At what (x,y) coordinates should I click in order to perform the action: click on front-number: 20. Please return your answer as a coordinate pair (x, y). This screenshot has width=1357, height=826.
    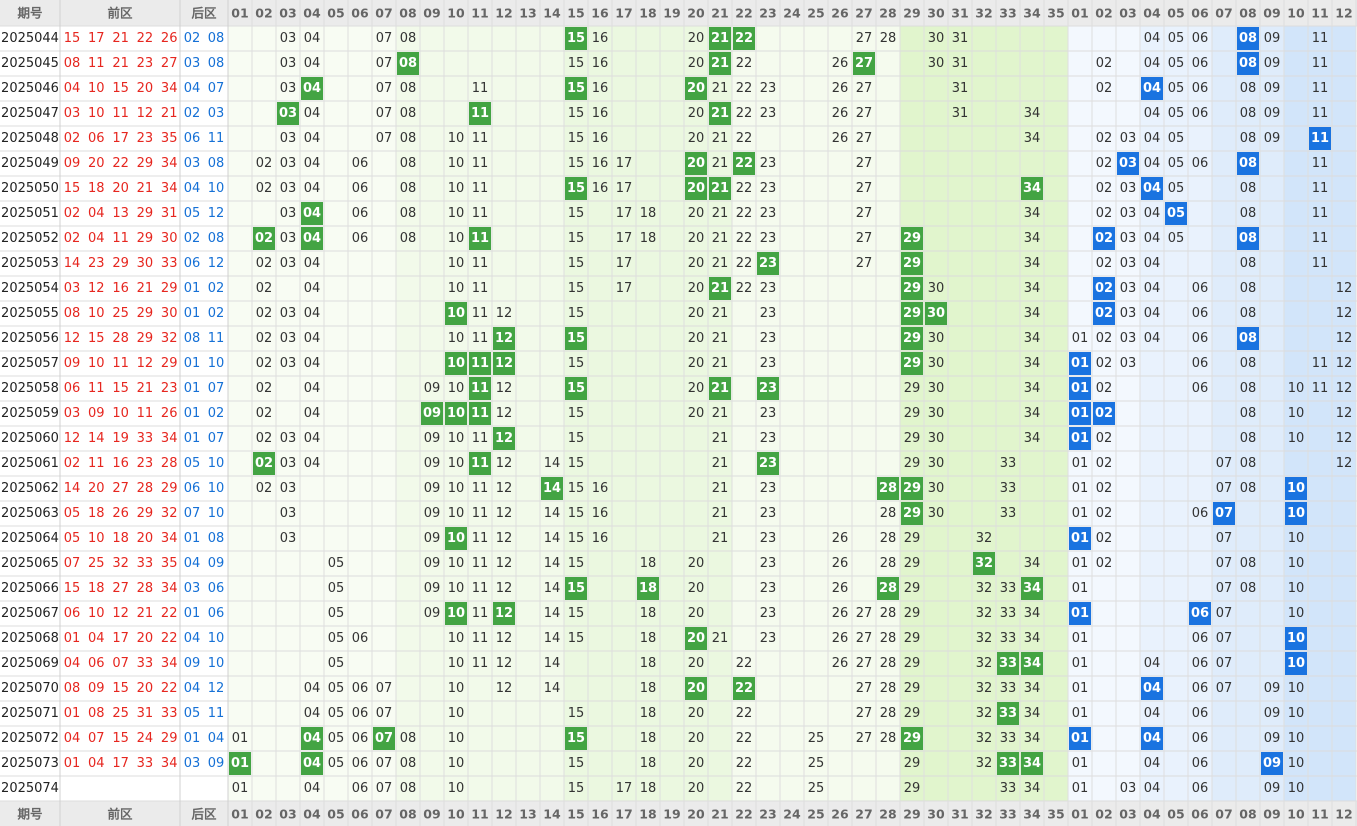
    Looking at the image, I should click on (145, 638).